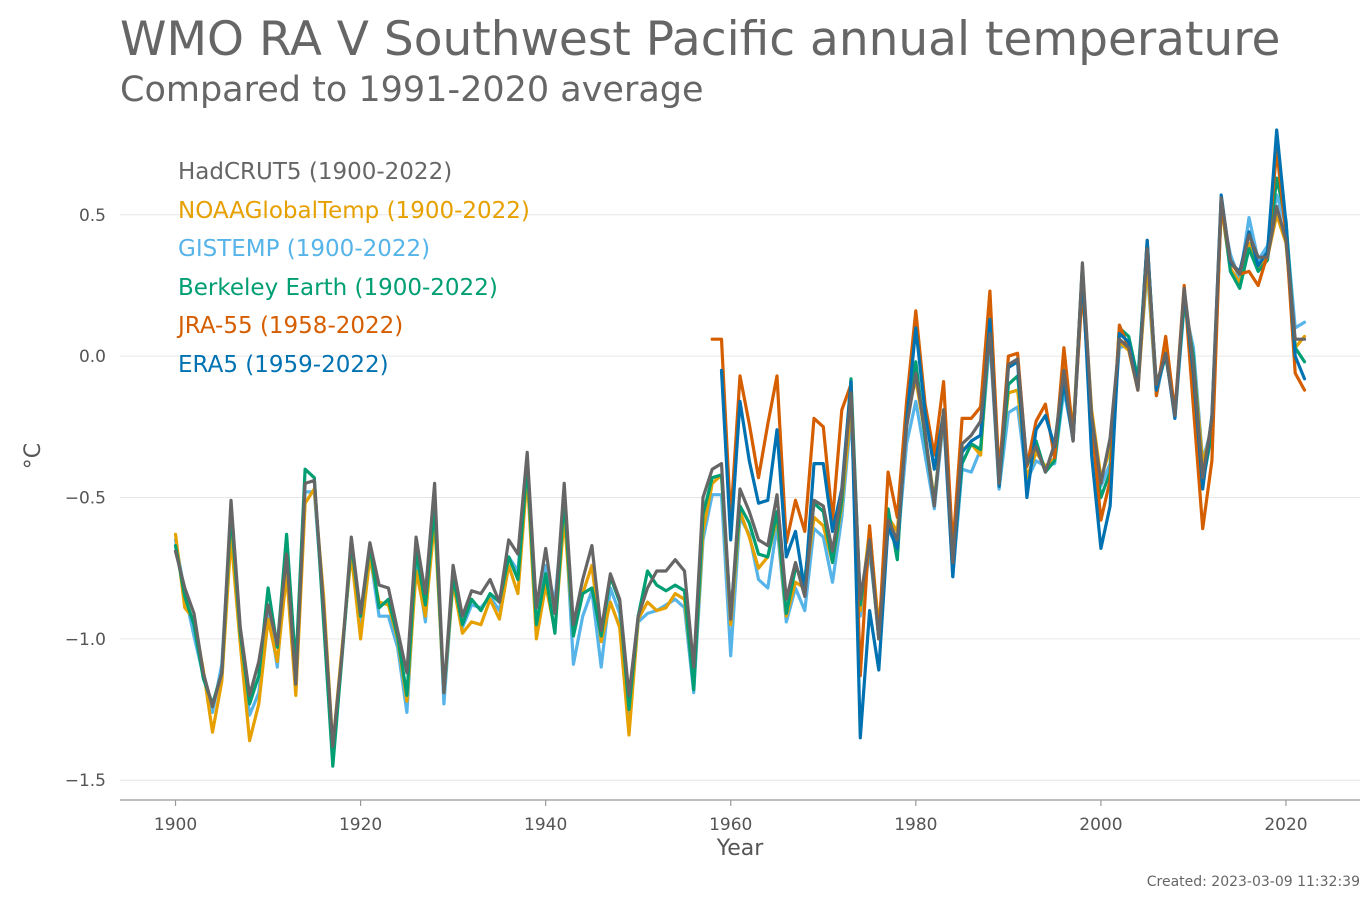 This screenshot has height=900, width=1370. I want to click on legend-entry: NOAAGlobalTemp (1900-2022), so click(354, 210).